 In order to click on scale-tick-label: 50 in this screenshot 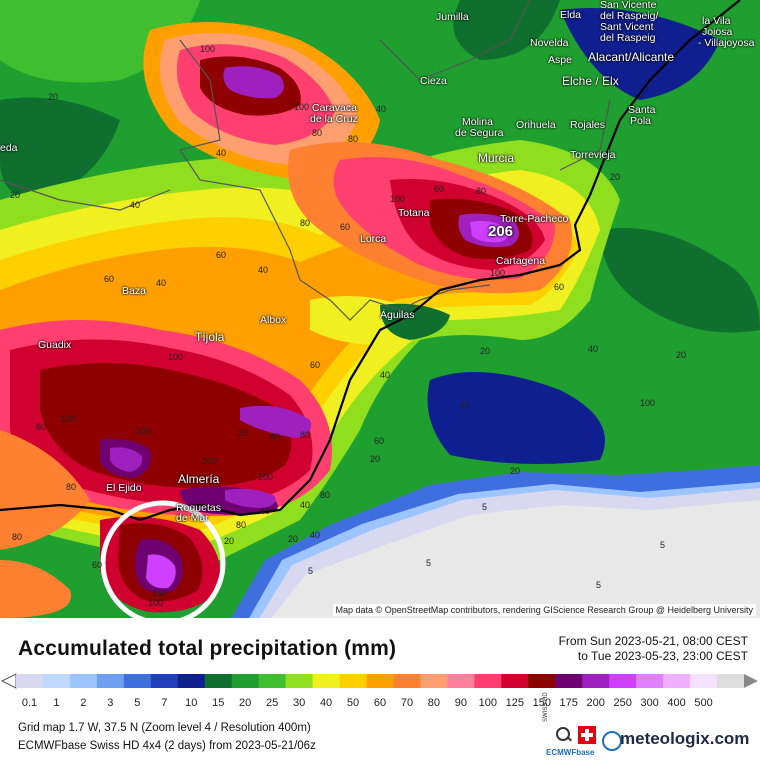, I will do `click(353, 703)`.